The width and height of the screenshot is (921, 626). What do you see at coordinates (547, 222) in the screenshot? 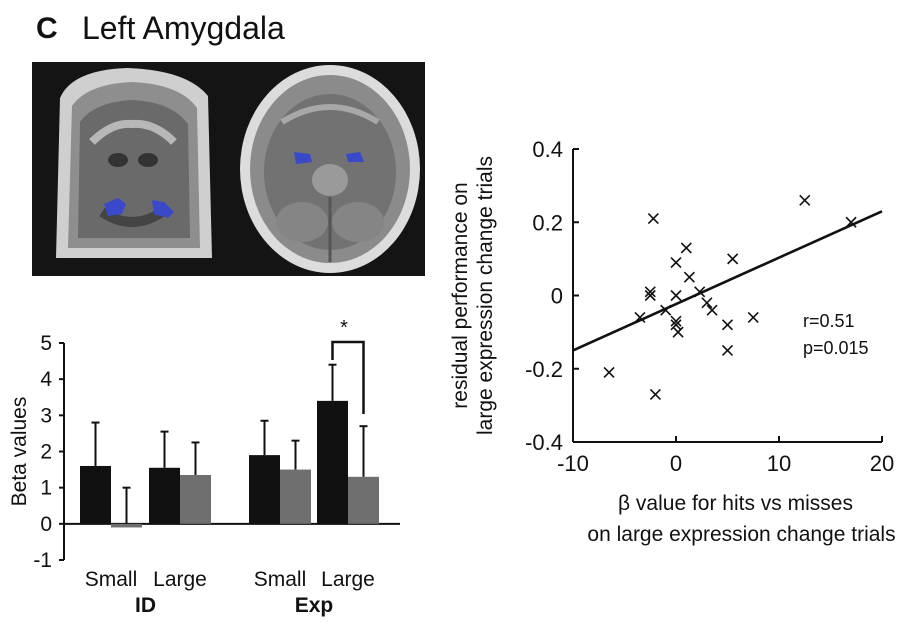
I see `scatter-y-tick-label: 0.2` at bounding box center [547, 222].